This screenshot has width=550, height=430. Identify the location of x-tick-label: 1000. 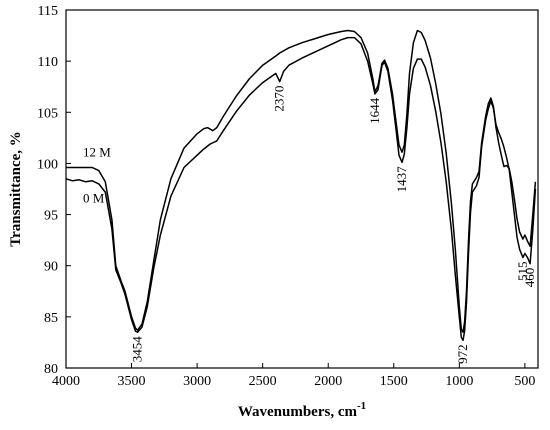
(459, 381).